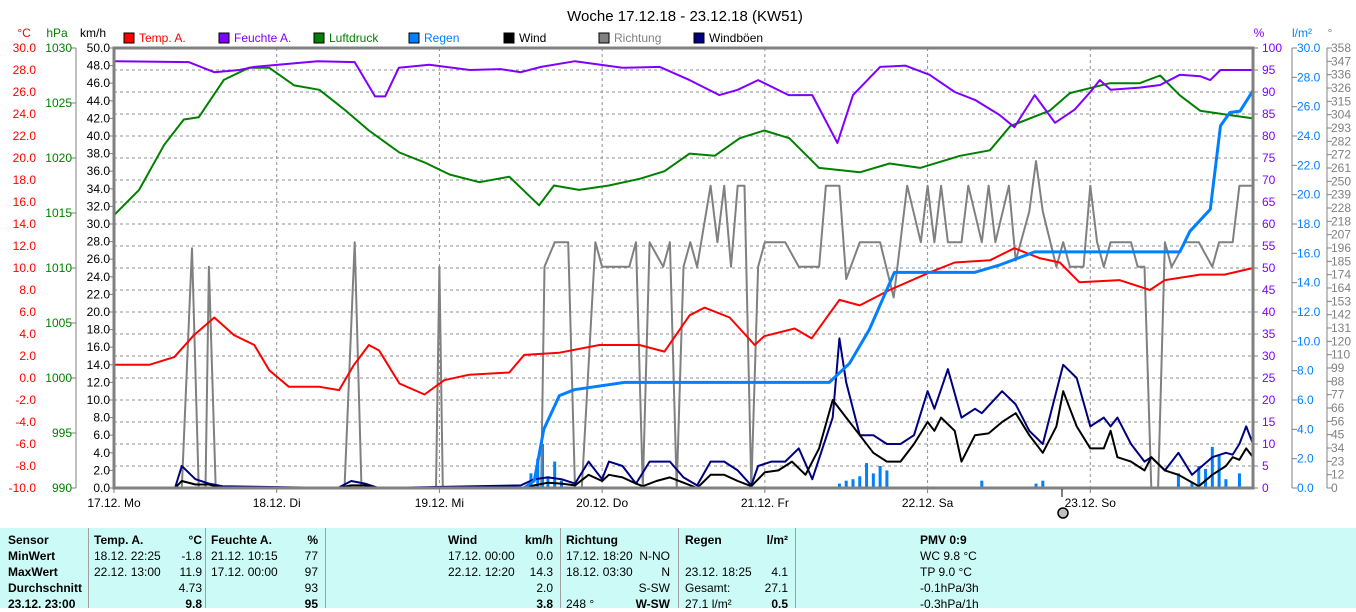  I want to click on direction-tick-label: 239, so click(1341, 195).